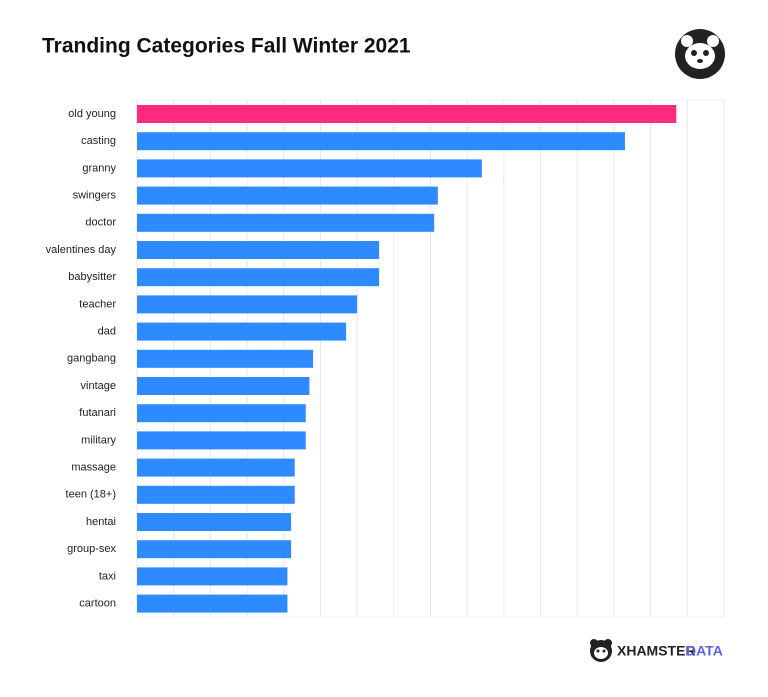 The height and width of the screenshot is (697, 768). Describe the element at coordinates (93, 468) in the screenshot. I see `y-tick-label: massage` at that location.